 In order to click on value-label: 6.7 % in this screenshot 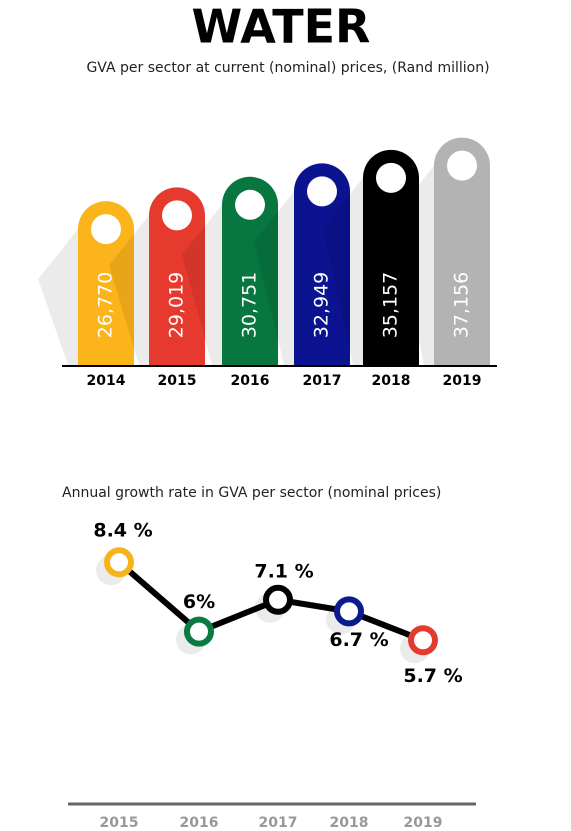, I will do `click(358, 640)`.